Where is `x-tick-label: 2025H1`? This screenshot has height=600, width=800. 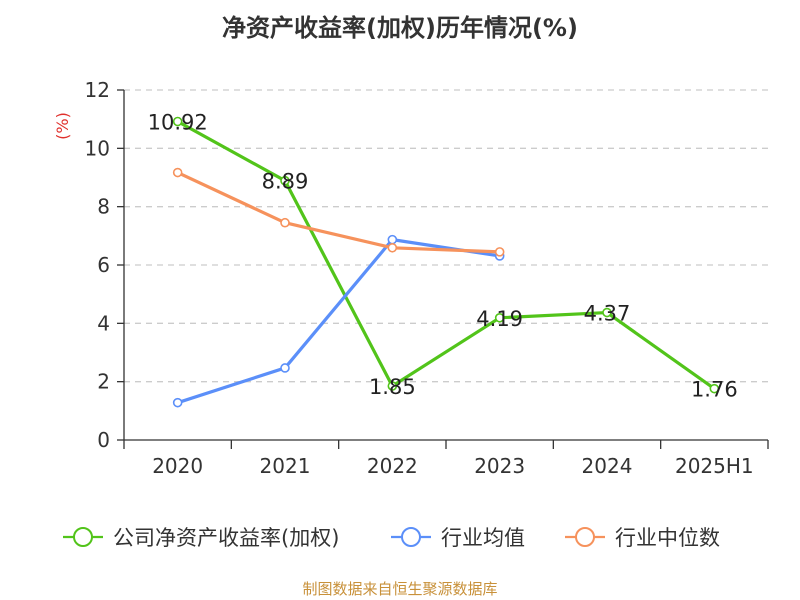 x-tick-label: 2025H1 is located at coordinates (714, 466).